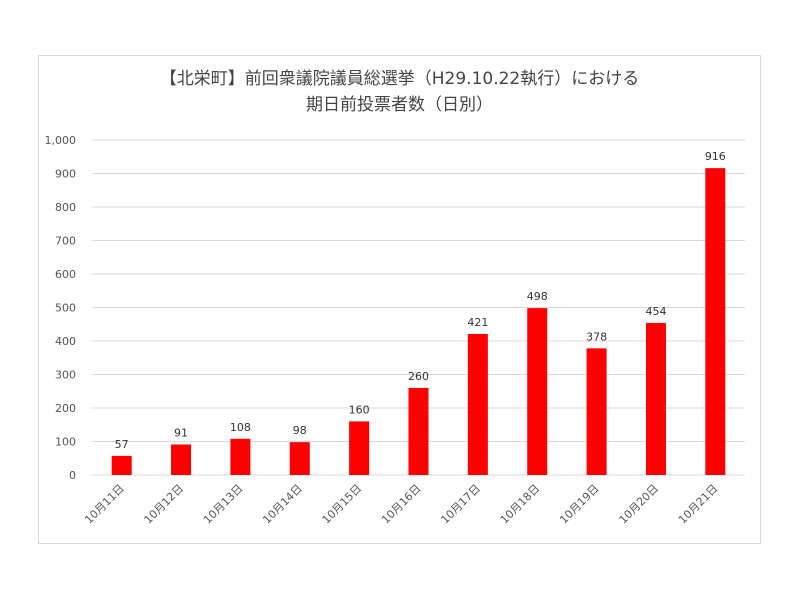 This screenshot has width=800, height=600. I want to click on y-tick-label: 200, so click(65, 408).